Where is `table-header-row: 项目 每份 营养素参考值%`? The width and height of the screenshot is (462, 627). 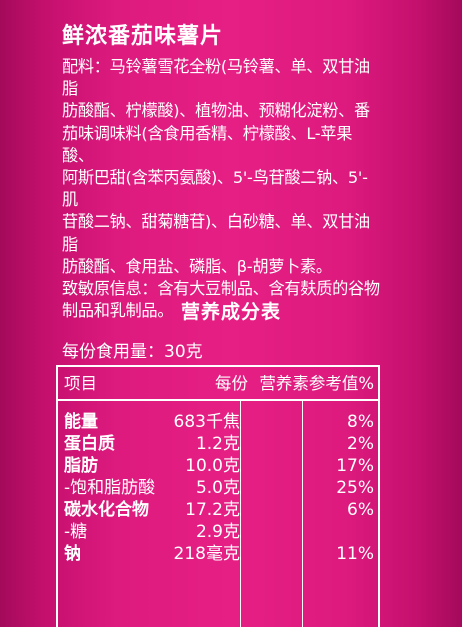
table-header-row: 项目 每份 营养素参考值% is located at coordinates (218, 384).